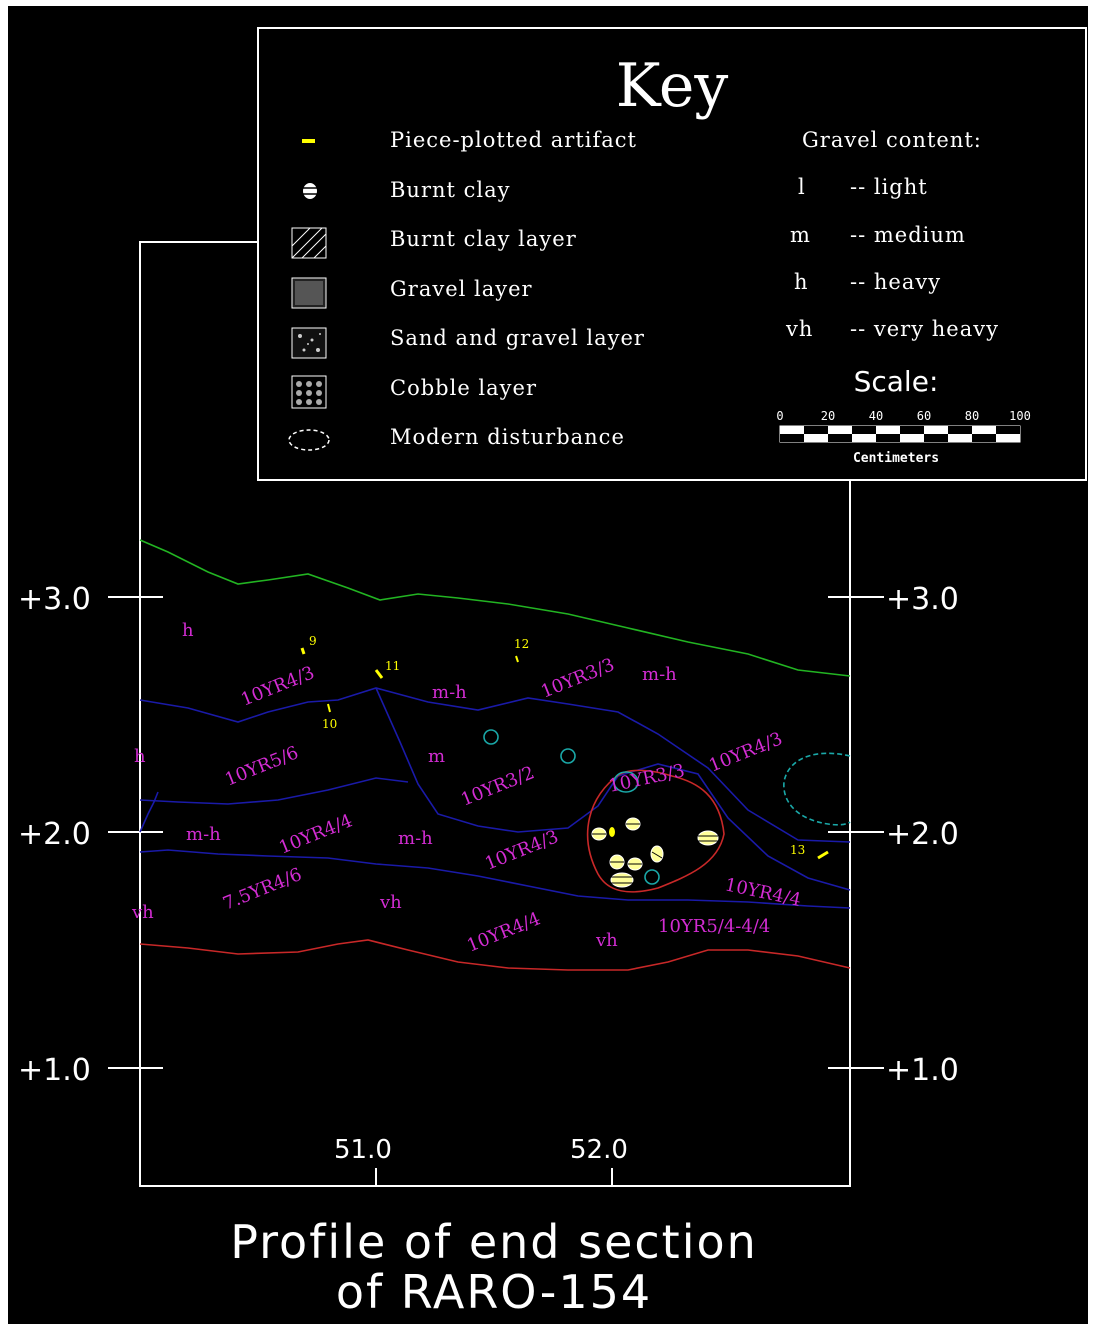 Image resolution: width=1094 pixels, height=1331 pixels. I want to click on gravel-code: vh, so click(799, 329).